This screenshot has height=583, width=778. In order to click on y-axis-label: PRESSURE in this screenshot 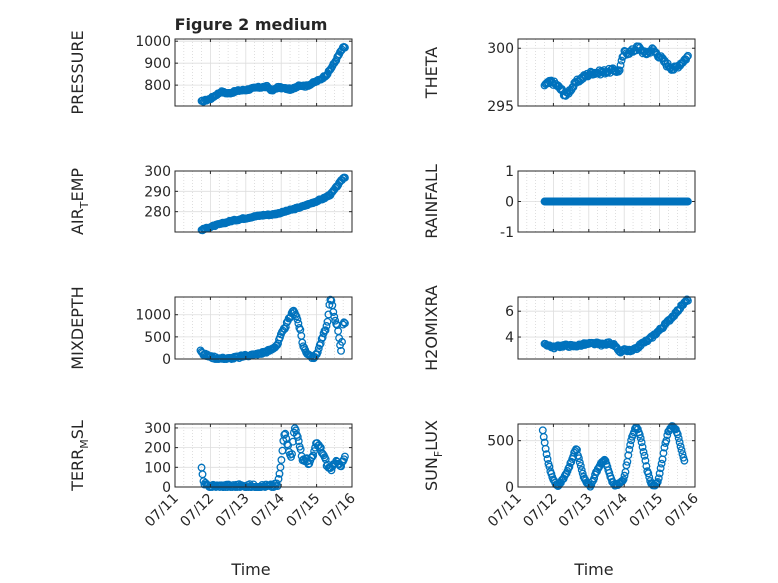, I will do `click(77, 72)`.